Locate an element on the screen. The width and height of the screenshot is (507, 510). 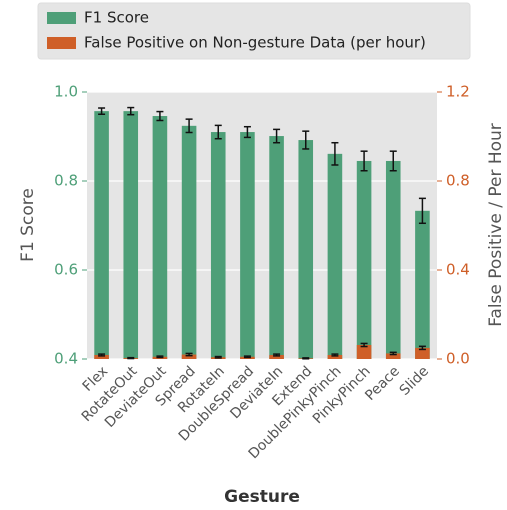
y2-tick-label: 0.8 is located at coordinates (458, 181).